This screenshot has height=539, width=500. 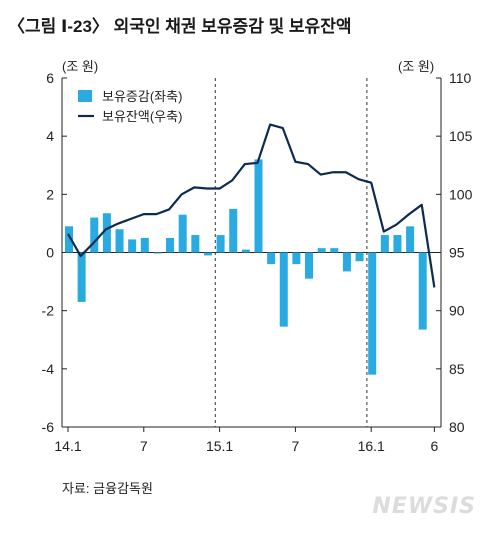 I want to click on right-tick-label: 80, so click(x=457, y=427).